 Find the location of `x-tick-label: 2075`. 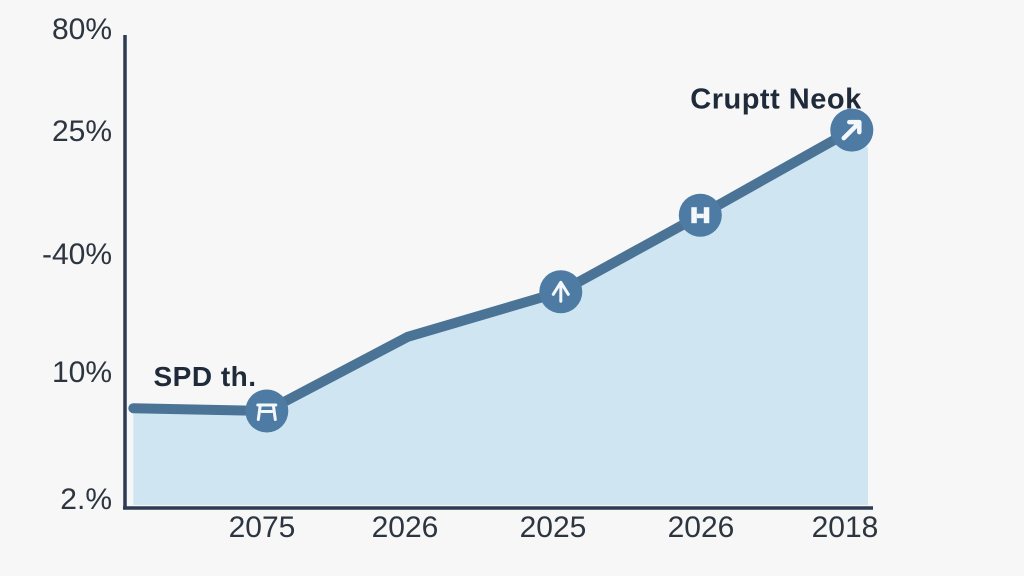

x-tick-label: 2075 is located at coordinates (262, 527).